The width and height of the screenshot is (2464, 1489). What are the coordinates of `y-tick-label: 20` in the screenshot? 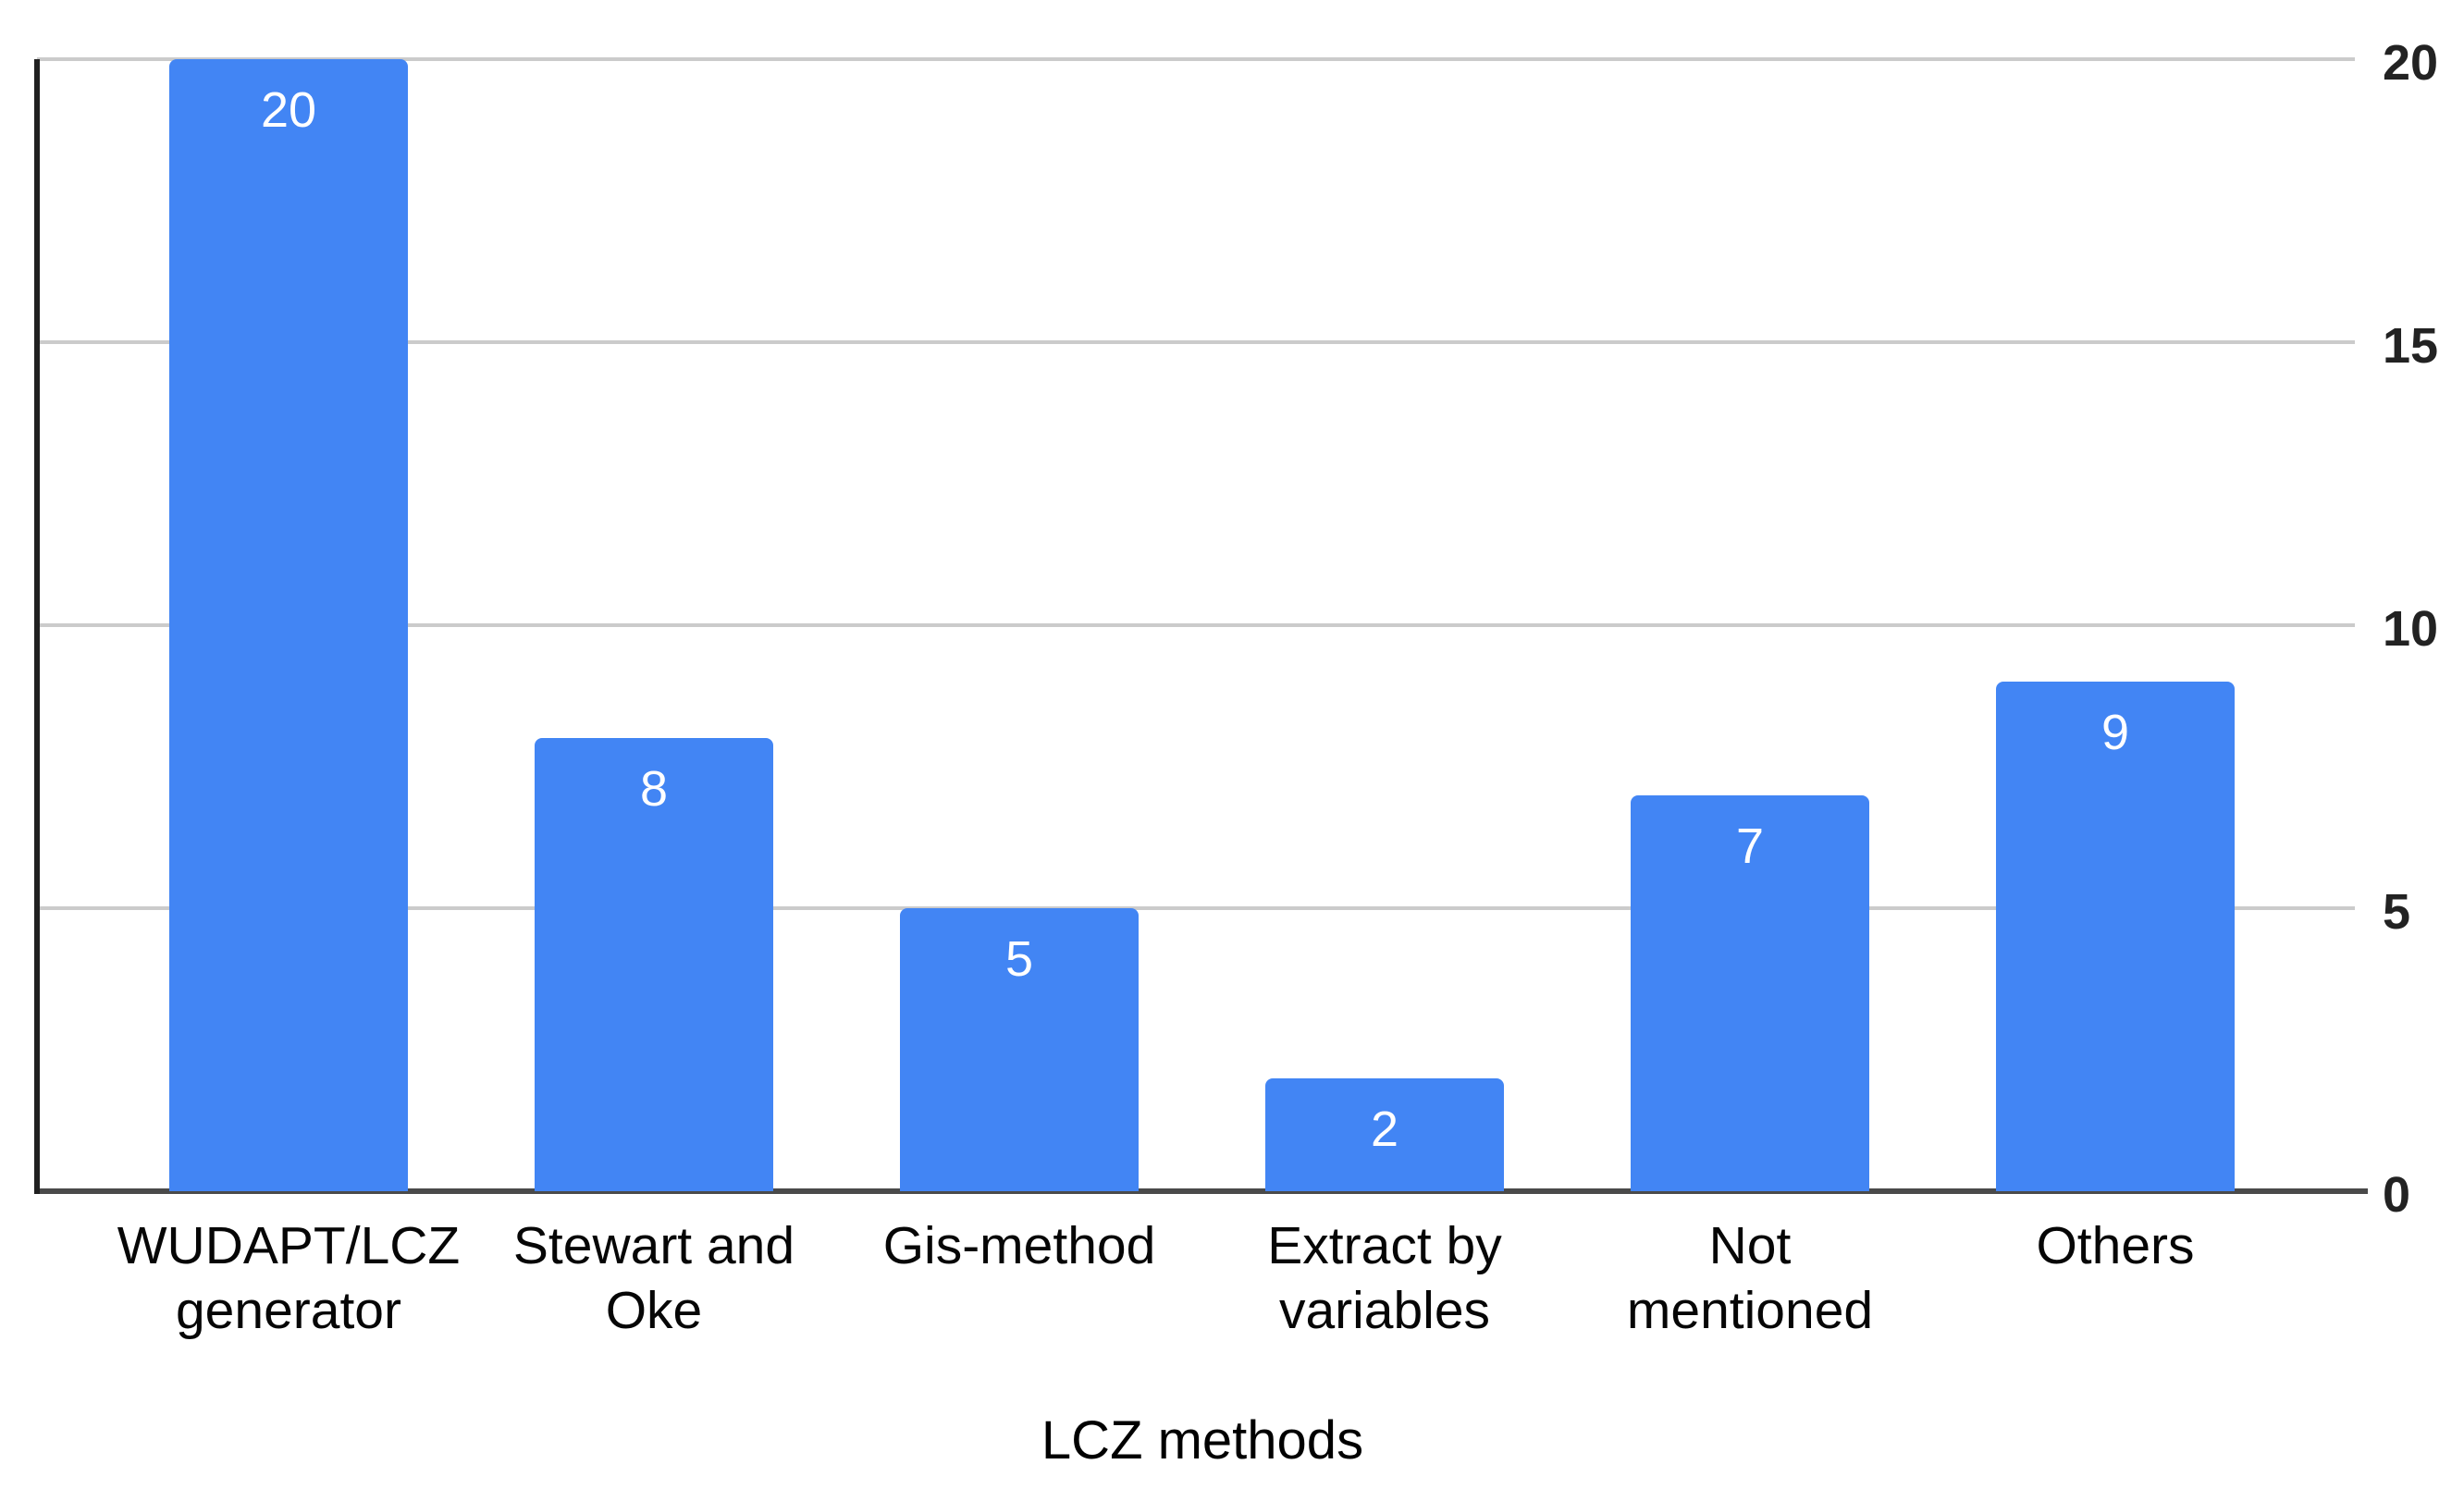 It's located at (2411, 63).